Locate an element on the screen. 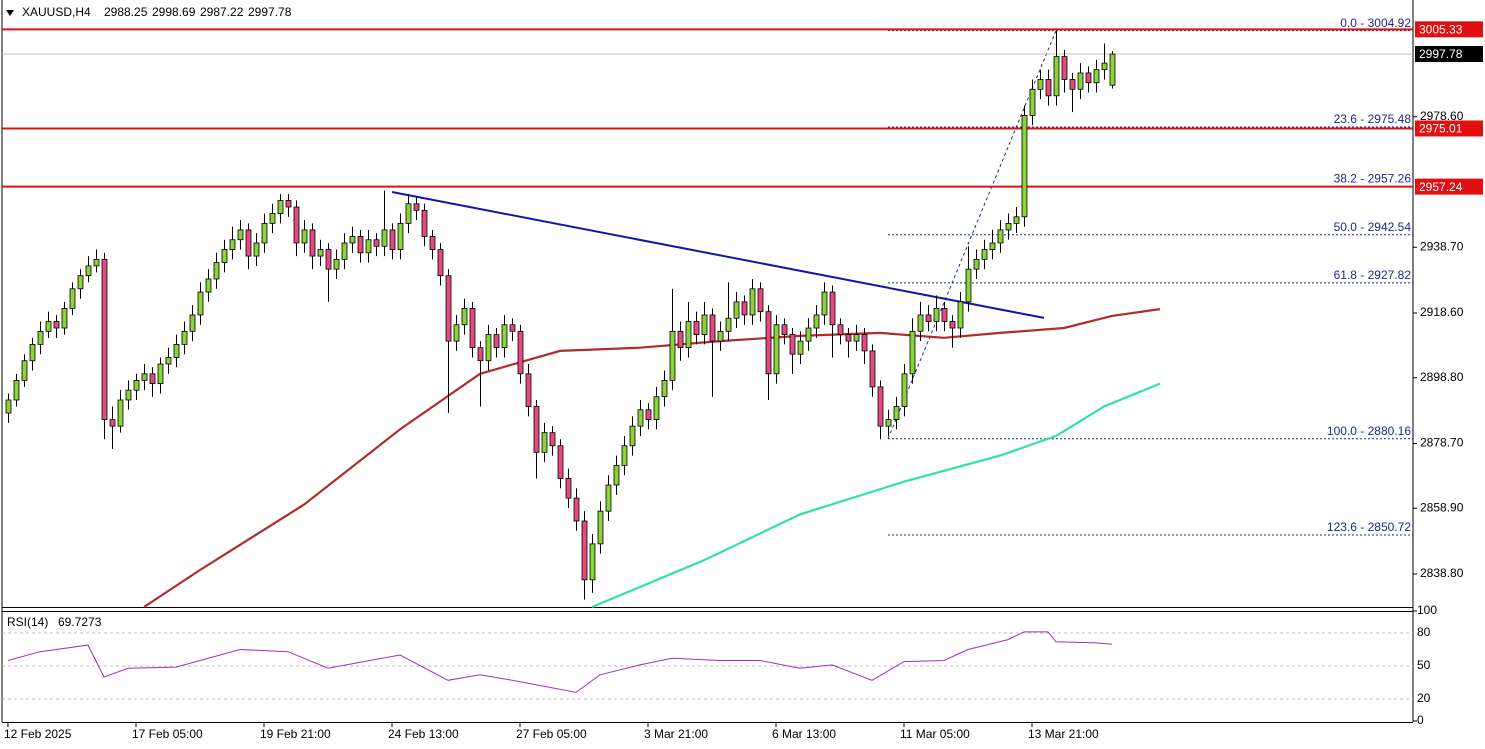 This screenshot has width=1485, height=749. header-close: 2997.78 is located at coordinates (270, 12).